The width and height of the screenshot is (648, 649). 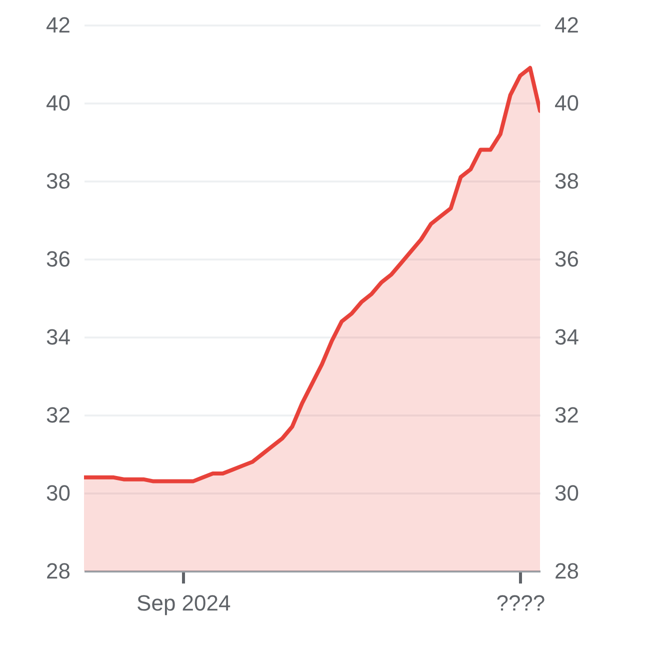 What do you see at coordinates (566, 103) in the screenshot?
I see `y2-tick-label: 40` at bounding box center [566, 103].